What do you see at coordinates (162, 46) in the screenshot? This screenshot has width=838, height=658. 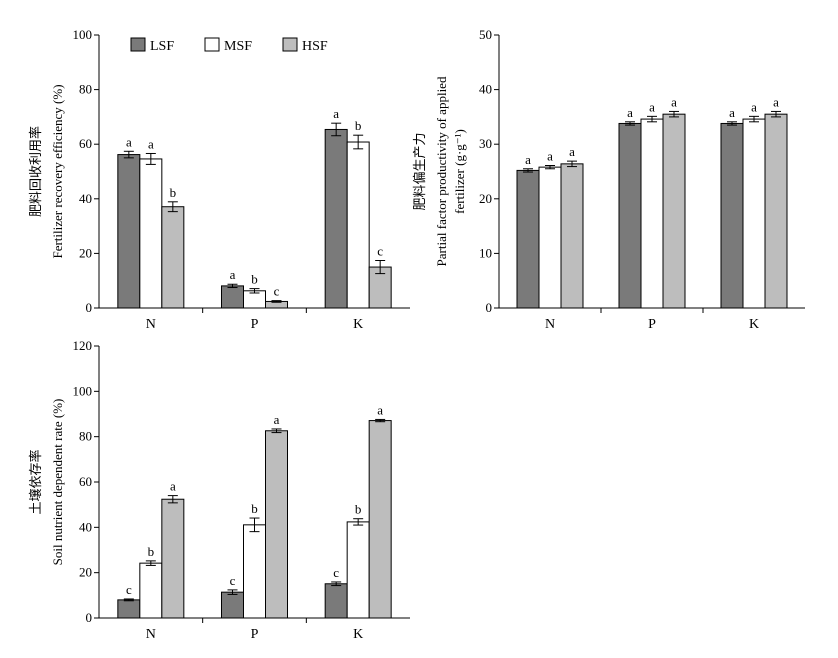 I see `legend-label: LSF` at bounding box center [162, 46].